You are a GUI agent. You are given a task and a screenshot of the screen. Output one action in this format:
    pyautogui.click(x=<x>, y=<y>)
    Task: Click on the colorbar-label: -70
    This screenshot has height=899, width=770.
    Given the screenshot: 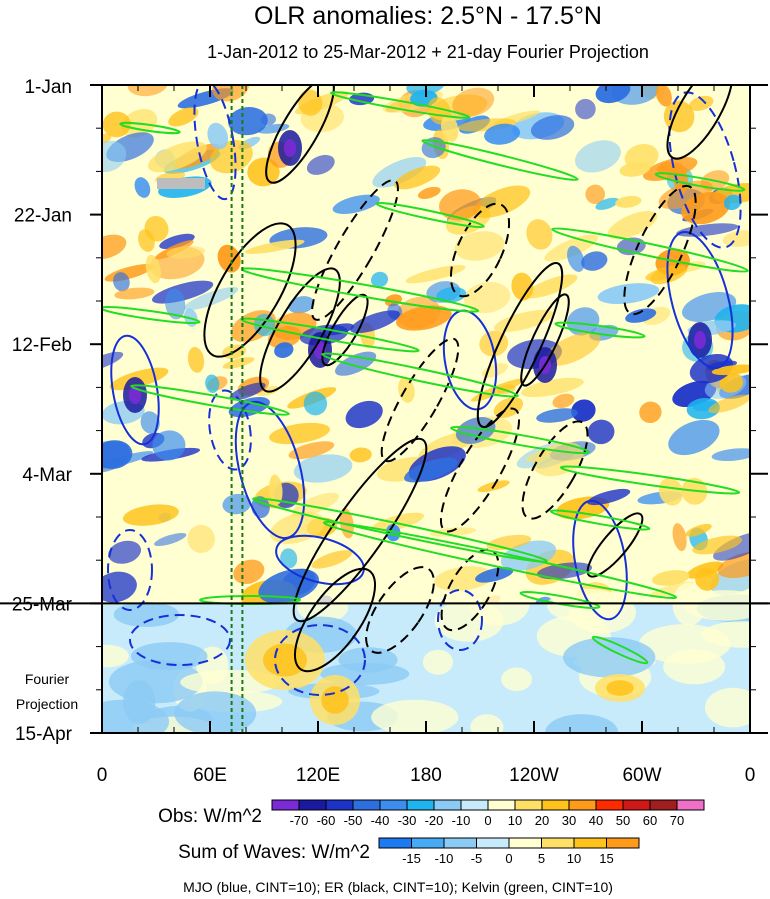 What is the action you would take?
    pyautogui.click(x=299, y=820)
    